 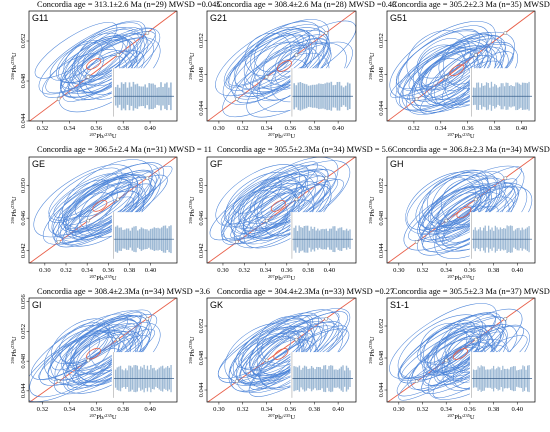 What do you see at coordinates (201, 326) in the screenshot?
I see `y-tick-label: 0.052` at bounding box center [201, 326].